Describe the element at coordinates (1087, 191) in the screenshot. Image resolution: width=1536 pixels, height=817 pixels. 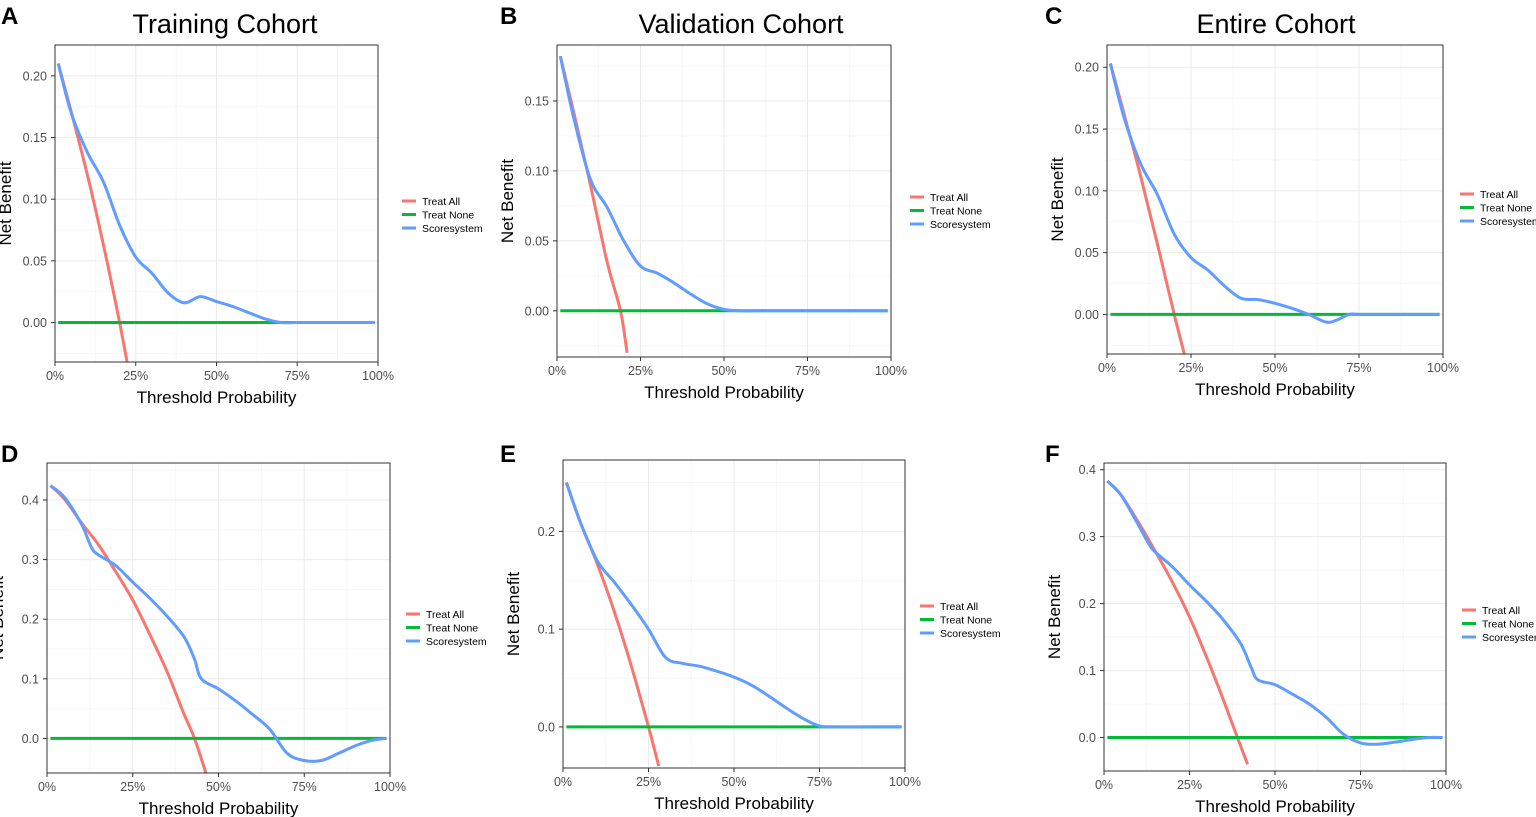
I see `y-tick-label-c: 0.10` at that location.